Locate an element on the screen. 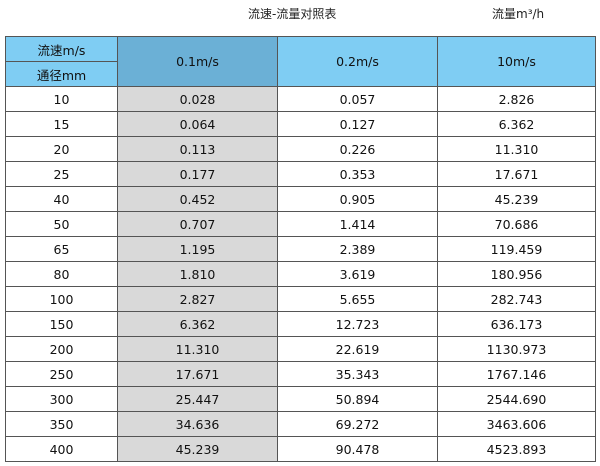 This screenshot has width=600, height=466. flow-cell: 0.226 is located at coordinates (357, 149).